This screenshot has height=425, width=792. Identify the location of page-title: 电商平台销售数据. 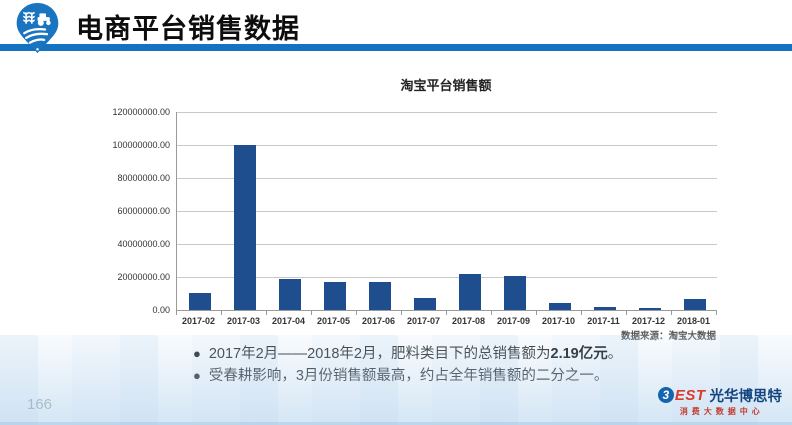
(188, 29).